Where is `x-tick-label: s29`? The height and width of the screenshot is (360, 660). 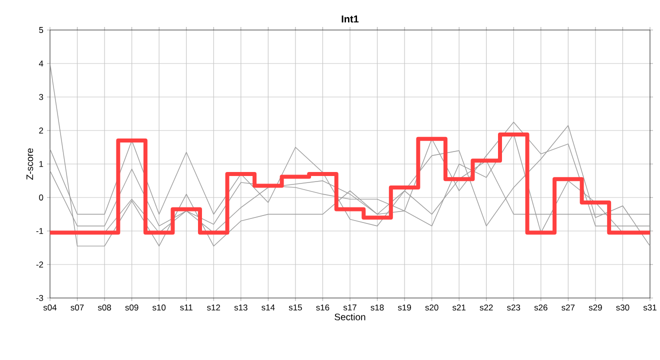 x-tick-label: s29 is located at coordinates (595, 307).